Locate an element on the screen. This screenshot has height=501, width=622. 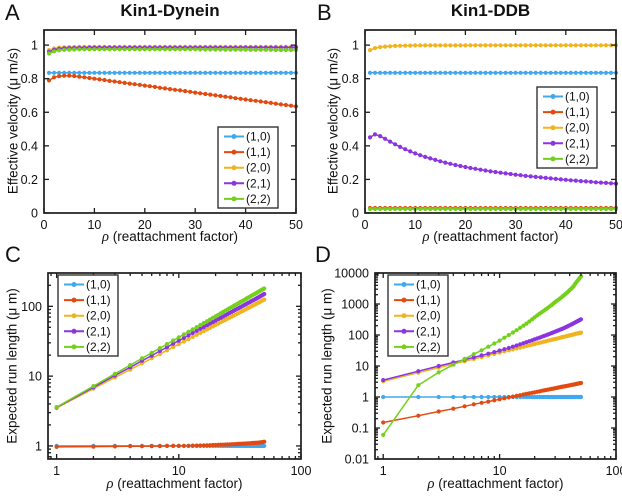
x-tick-label: 40 is located at coordinates (566, 225).